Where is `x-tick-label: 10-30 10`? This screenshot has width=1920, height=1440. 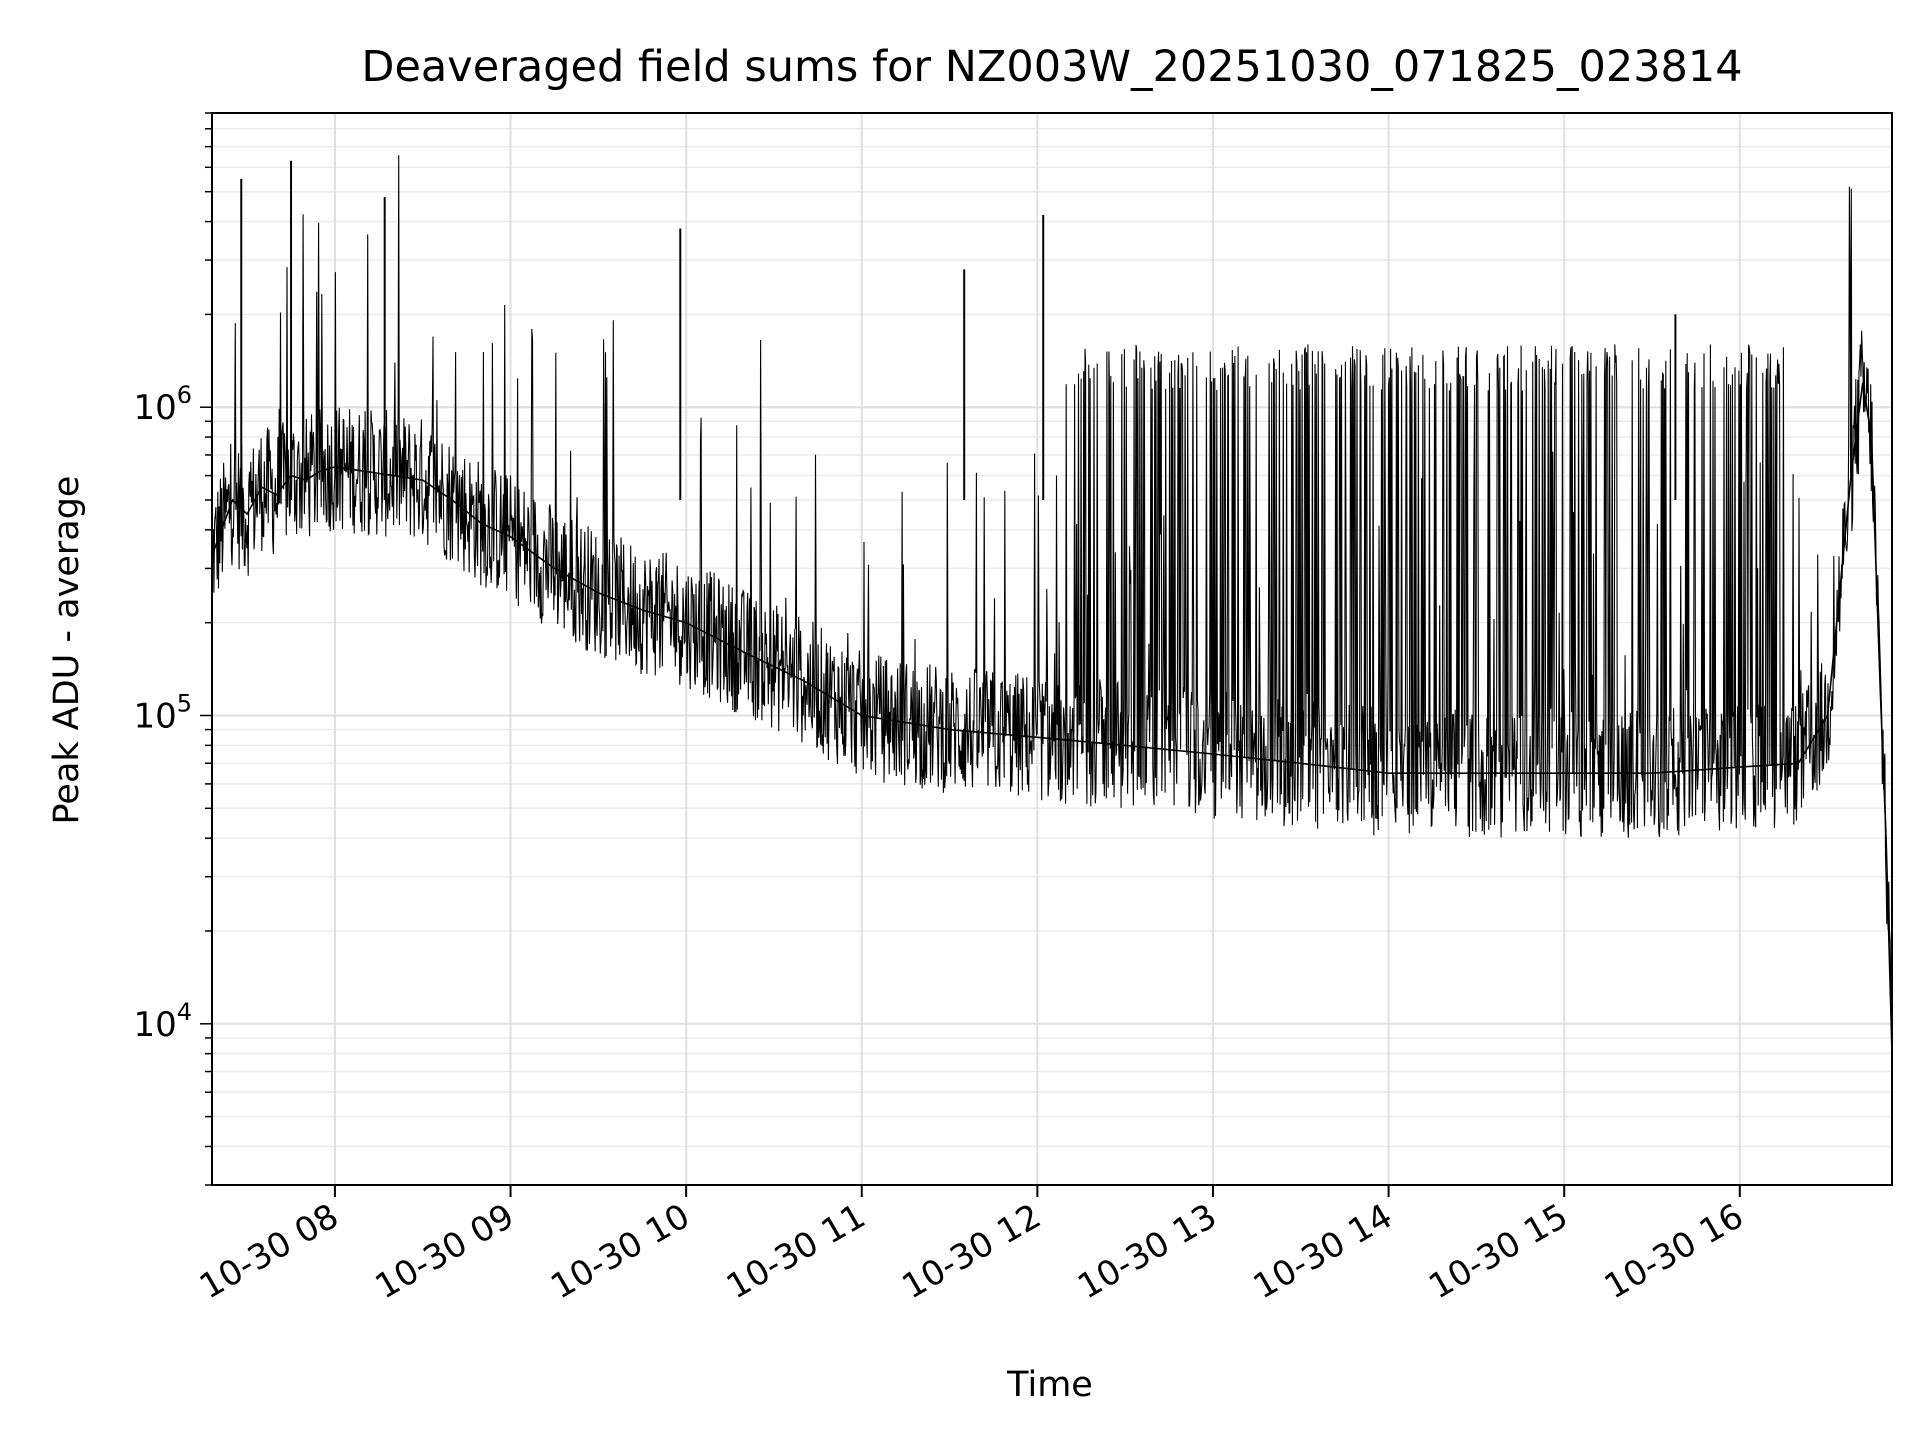 x-tick-label: 10-30 10 is located at coordinates (620, 1251).